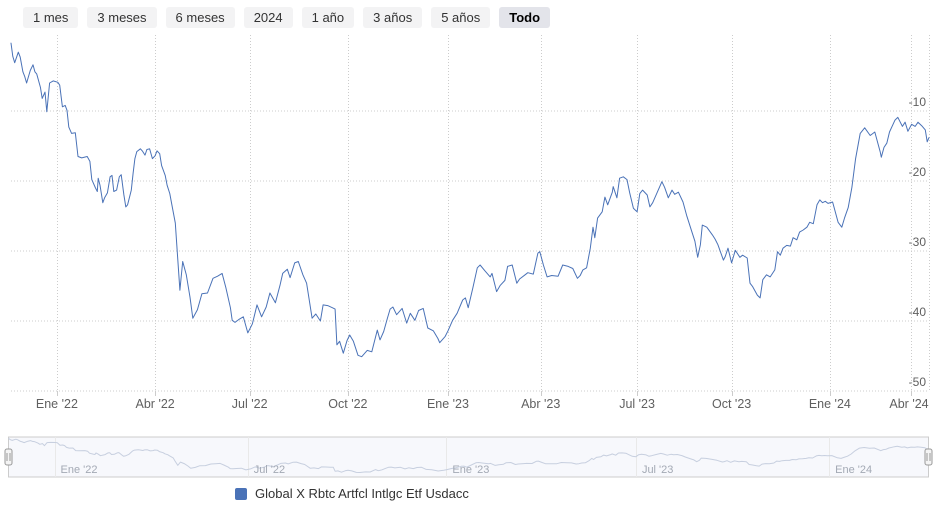 The height and width of the screenshot is (509, 937). Describe the element at coordinates (830, 404) in the screenshot. I see `x-axis-label: Ene '24` at that location.